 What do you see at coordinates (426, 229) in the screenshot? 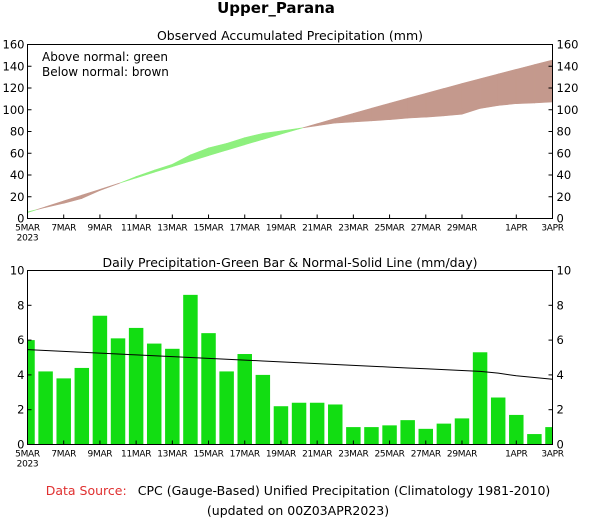
I see `accum-xtick-label: 27MAR` at bounding box center [426, 229].